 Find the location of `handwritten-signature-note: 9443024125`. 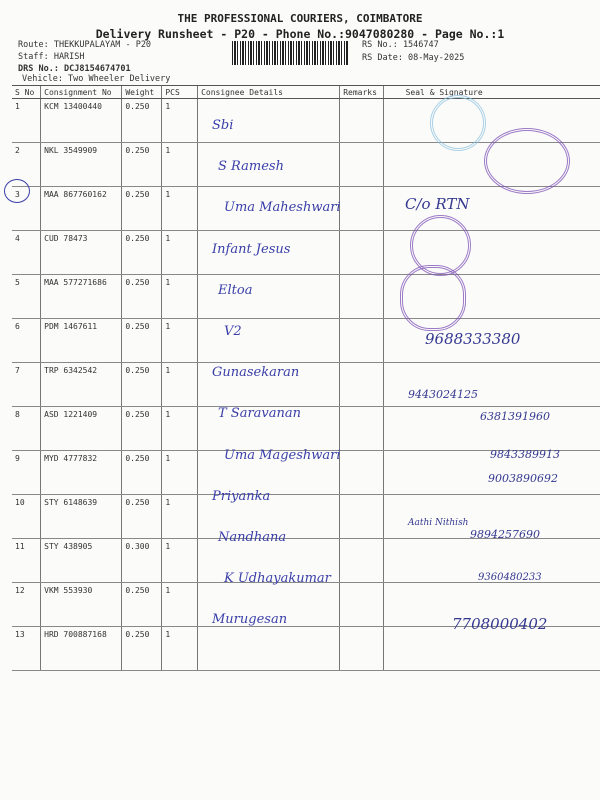

handwritten-signature-note: 9443024125 is located at coordinates (443, 394).